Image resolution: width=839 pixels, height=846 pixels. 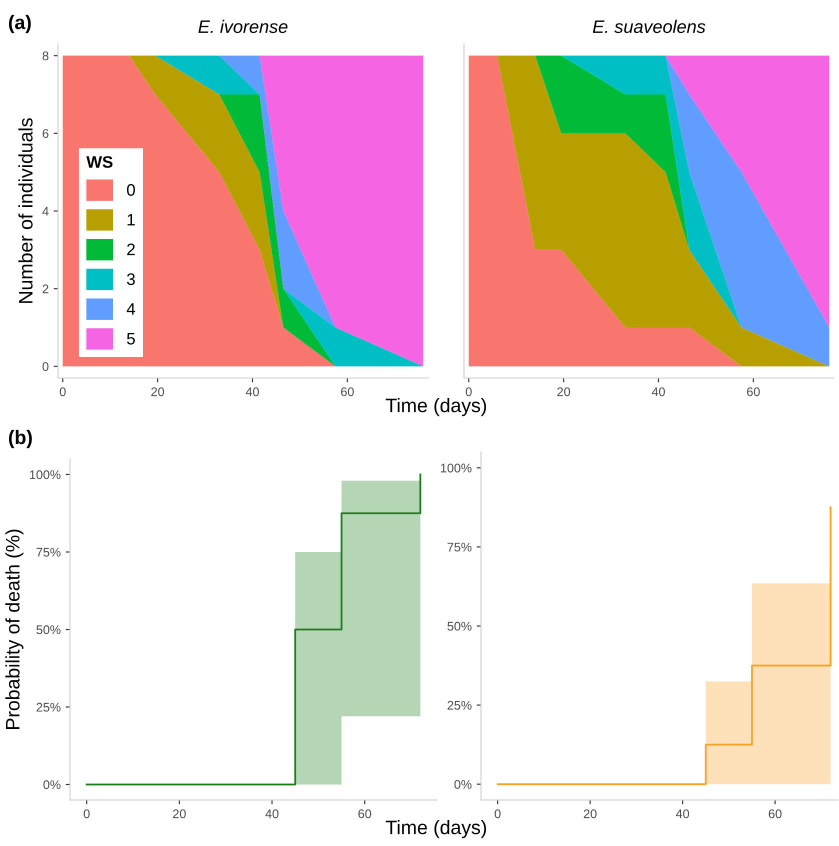 What do you see at coordinates (20, 439) in the screenshot?
I see `text: (b)` at bounding box center [20, 439].